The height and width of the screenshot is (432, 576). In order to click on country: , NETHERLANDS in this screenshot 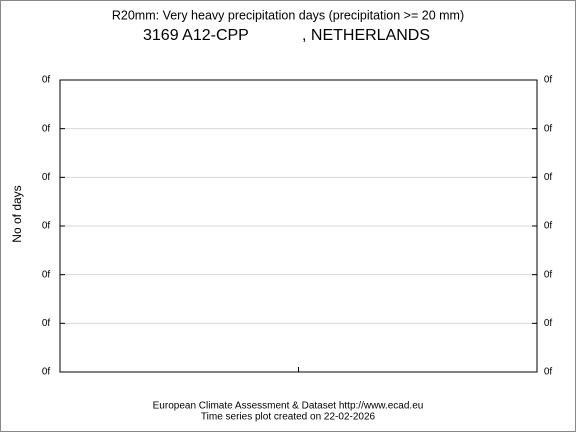, I will do `click(366, 35)`.